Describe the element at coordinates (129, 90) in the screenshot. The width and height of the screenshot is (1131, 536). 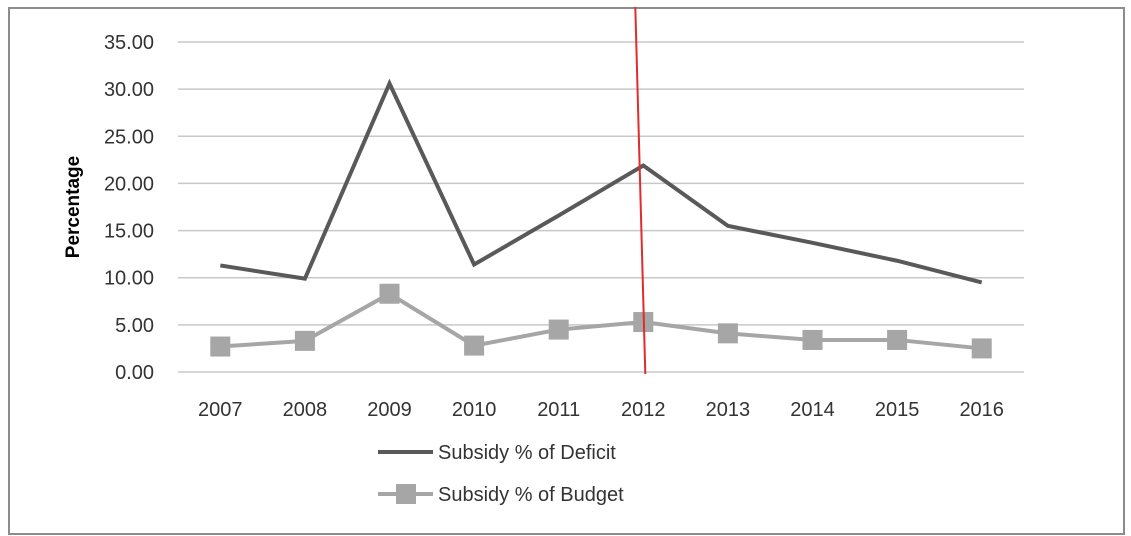
I see `y-tick-label: 30.00` at that location.